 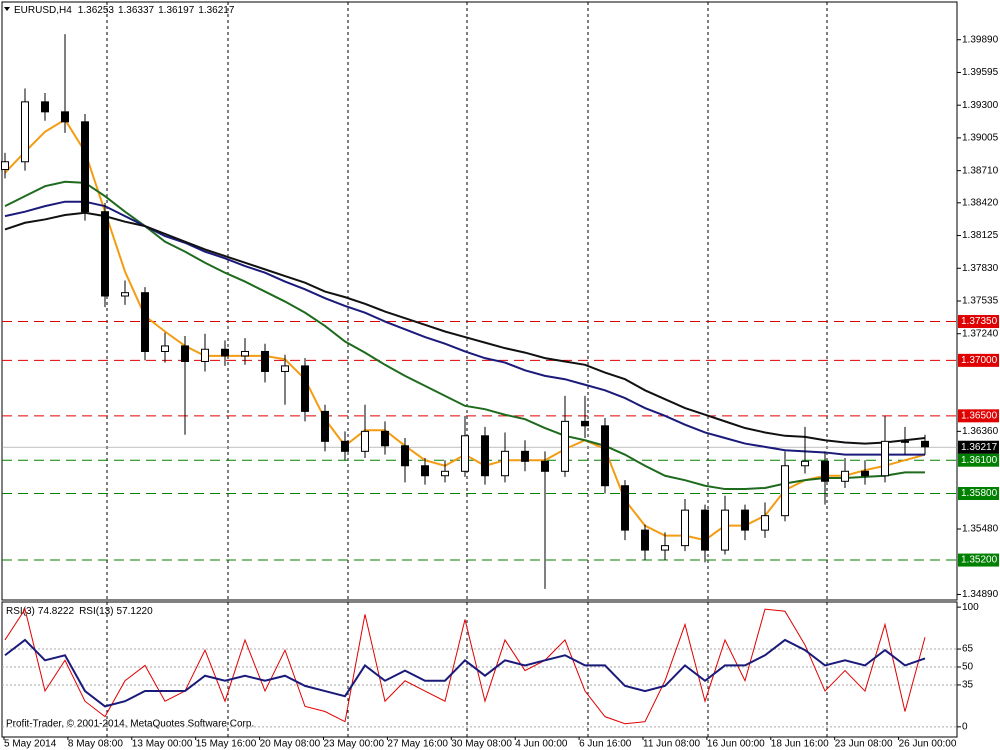 What do you see at coordinates (541, 744) in the screenshot?
I see `x-tick-label: 4 Jun 00:00` at bounding box center [541, 744].